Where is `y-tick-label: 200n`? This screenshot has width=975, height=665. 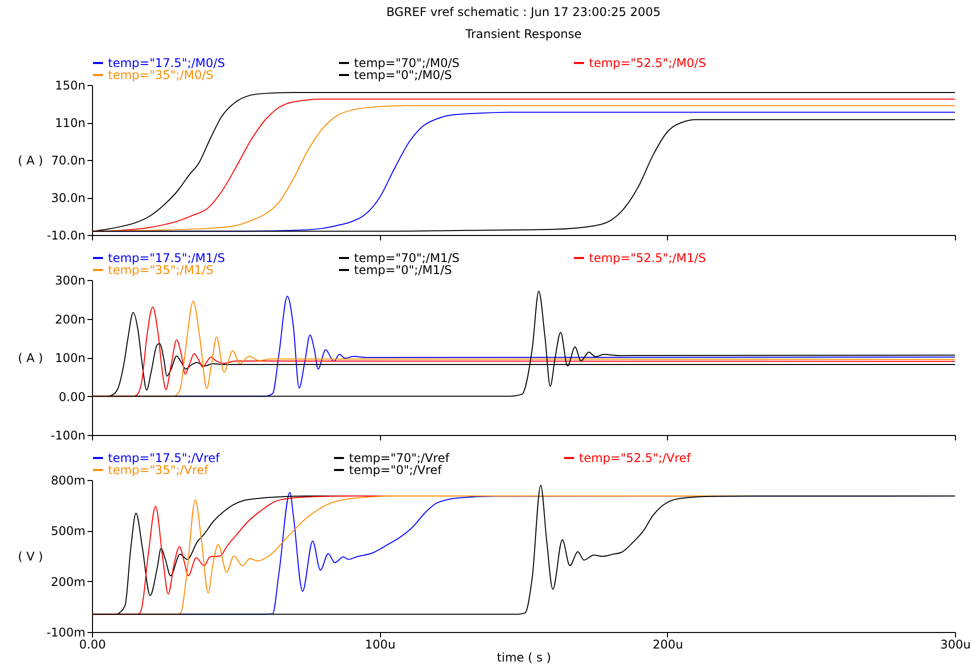
y-tick-label: 200n is located at coordinates (70, 319).